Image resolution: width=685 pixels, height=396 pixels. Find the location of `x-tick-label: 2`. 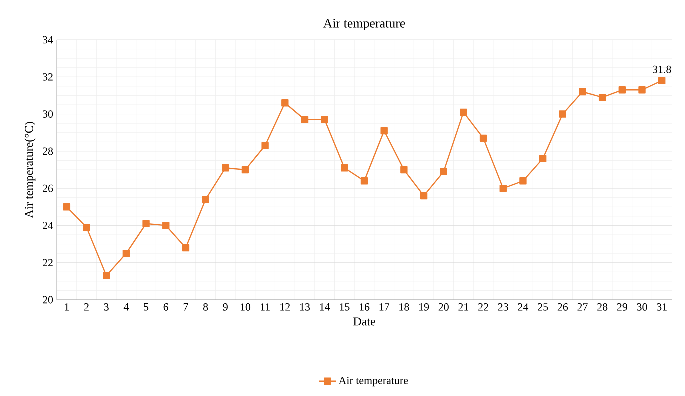

x-tick-label: 2 is located at coordinates (86, 307).